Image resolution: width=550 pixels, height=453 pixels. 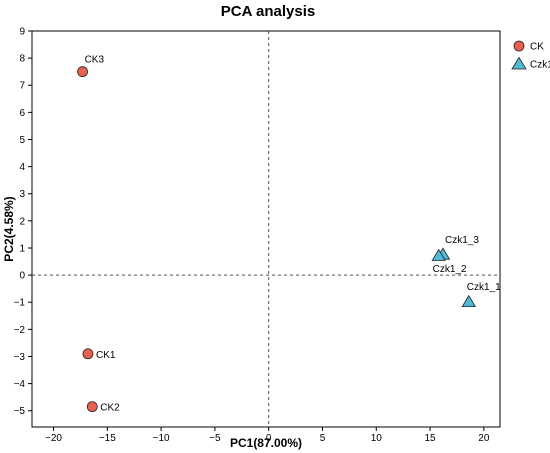 What do you see at coordinates (450, 269) in the screenshot?
I see `point-label: Czk1_2` at bounding box center [450, 269].